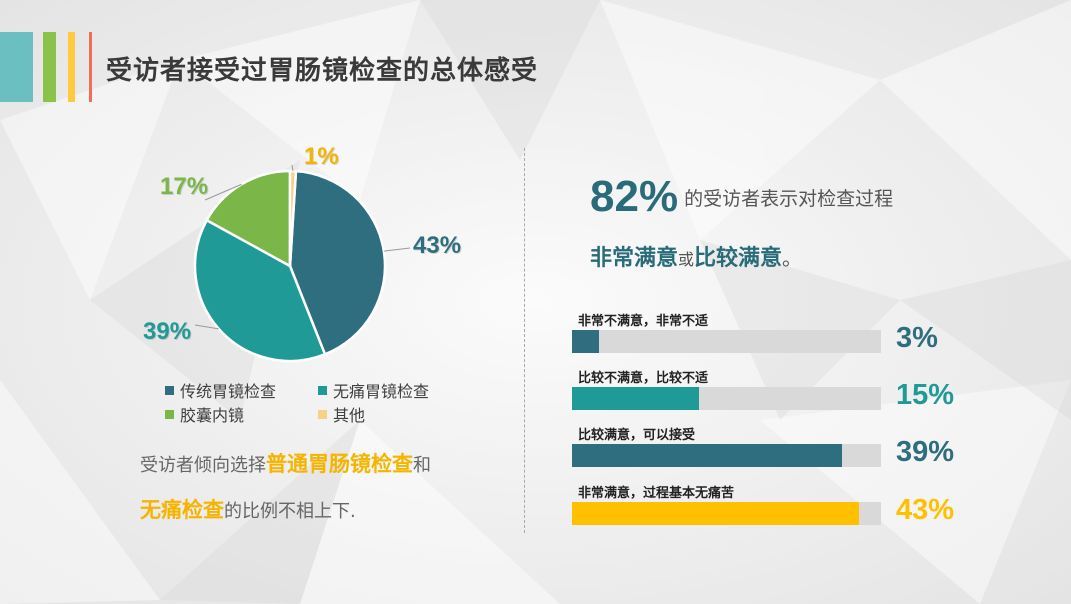 The height and width of the screenshot is (604, 1071). What do you see at coordinates (169, 414) in the screenshot?
I see `legend-swatch-capsule` at bounding box center [169, 414].